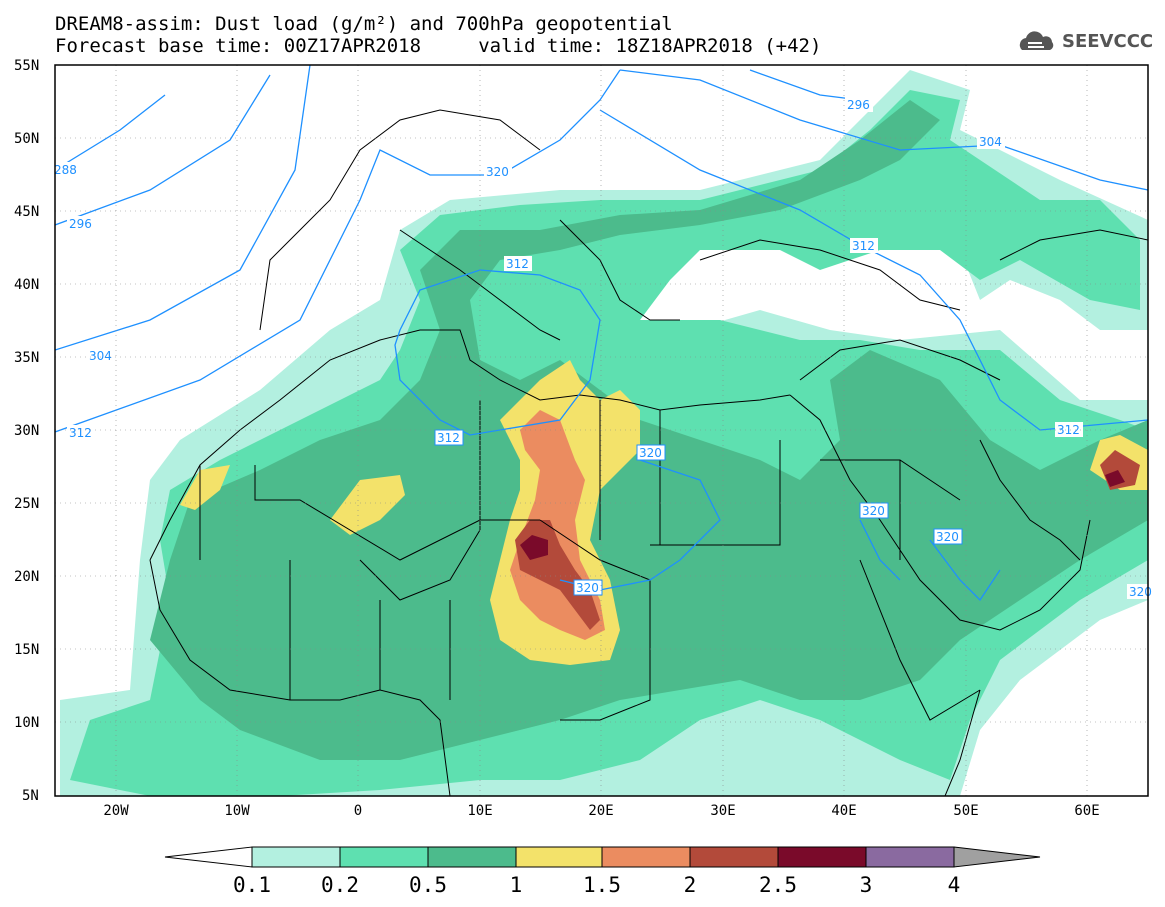 This screenshot has height=907, width=1165. What do you see at coordinates (26, 285) in the screenshot?
I see `lat-tick: 40N` at bounding box center [26, 285].